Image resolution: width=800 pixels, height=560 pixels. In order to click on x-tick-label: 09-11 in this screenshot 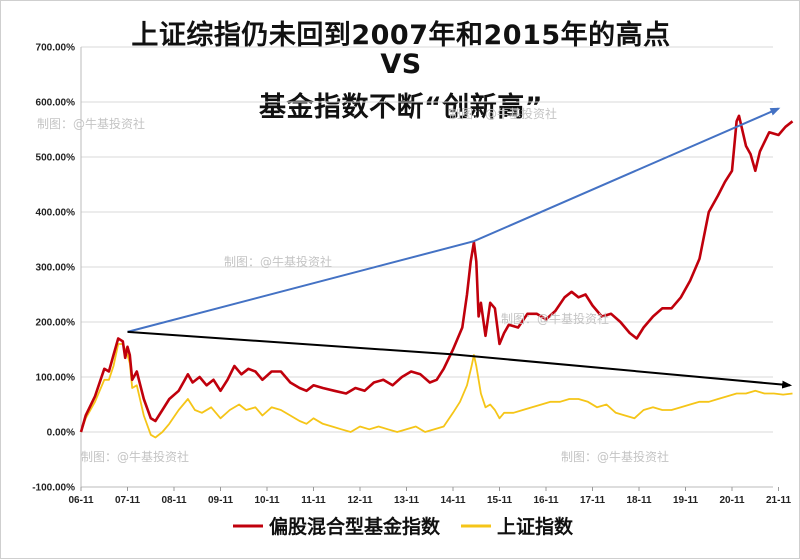, I will do `click(220, 500)`.